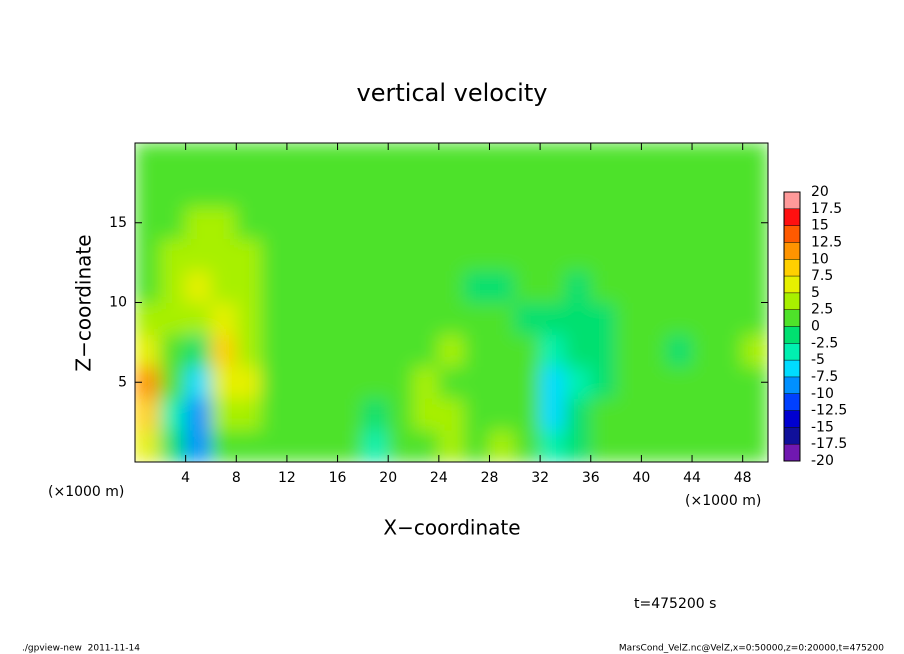  Describe the element at coordinates (388, 478) in the screenshot. I see `x-tick-label: 20` at that location.